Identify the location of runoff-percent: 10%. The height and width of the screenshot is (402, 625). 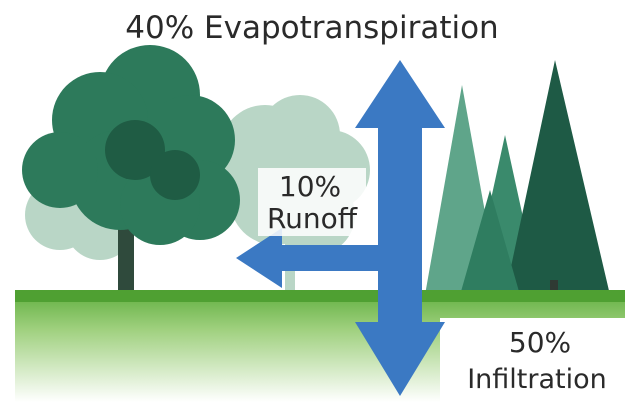
(310, 186).